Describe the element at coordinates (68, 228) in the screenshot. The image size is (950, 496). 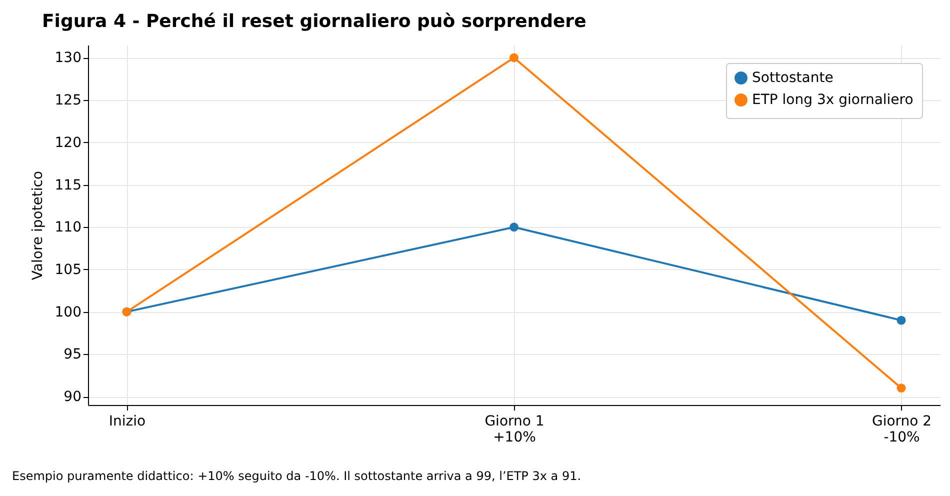
I see `y-tick-label: 110` at that location.